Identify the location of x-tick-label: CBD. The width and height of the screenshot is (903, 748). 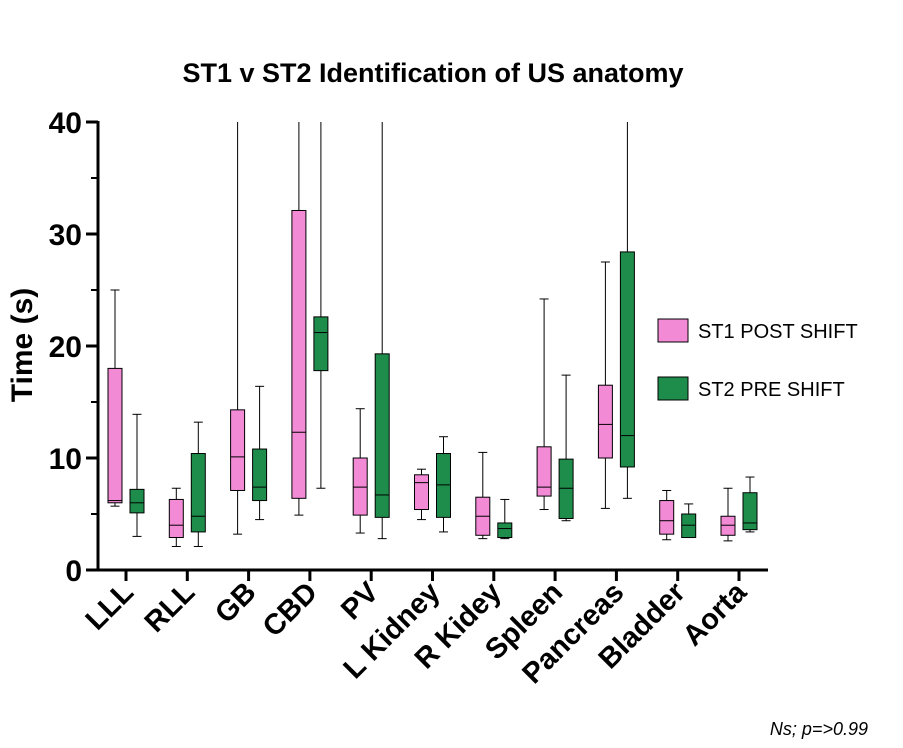
(290, 609).